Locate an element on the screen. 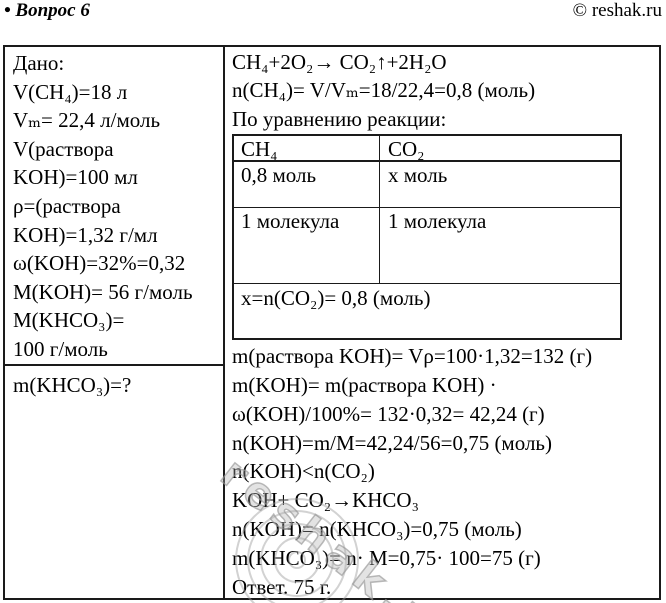 The width and height of the screenshot is (666, 603). given-line: Vₘ= 22,4 л/моль is located at coordinates (87, 120).